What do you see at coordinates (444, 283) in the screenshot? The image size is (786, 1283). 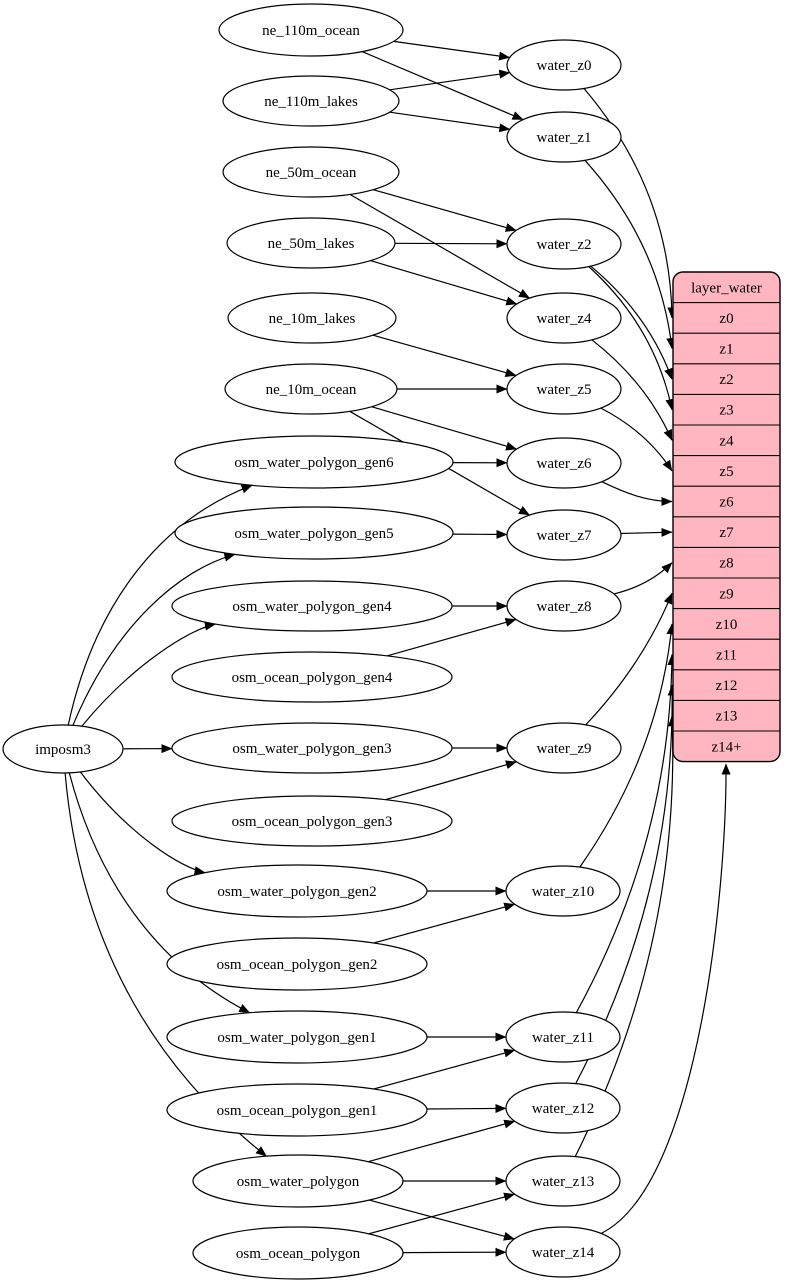 I see `edge-ne_50m_lakes-water_z4` at bounding box center [444, 283].